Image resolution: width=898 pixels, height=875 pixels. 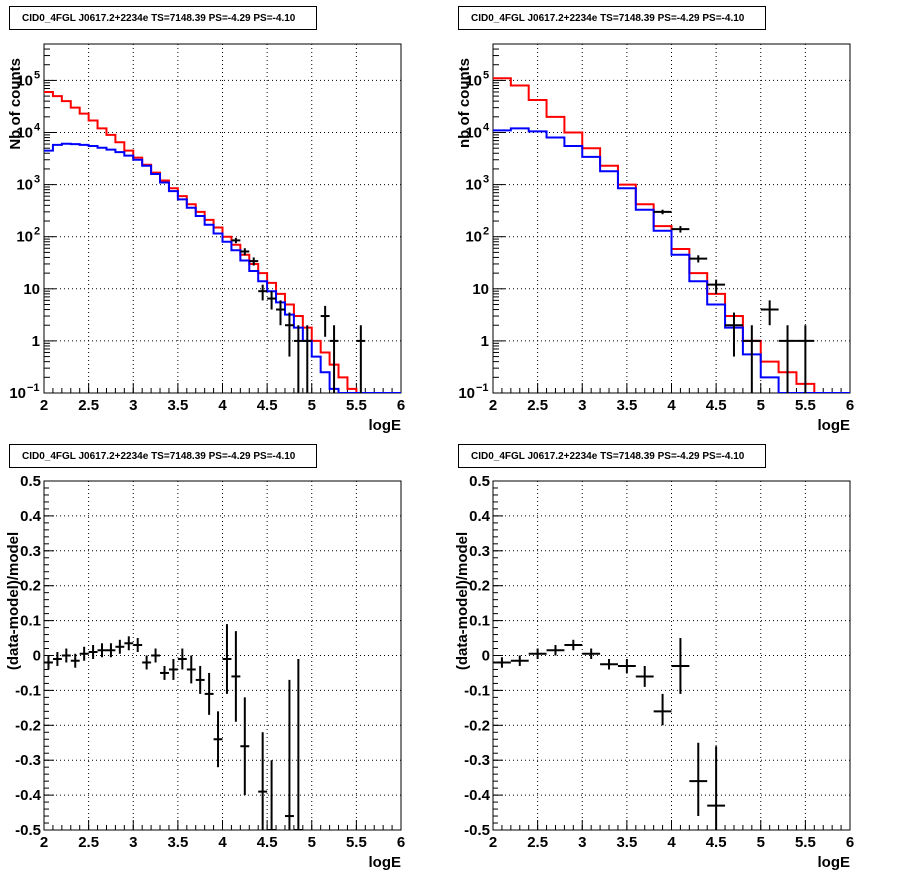 What do you see at coordinates (850, 842) in the screenshot?
I see `x-tick-label: 6` at bounding box center [850, 842].